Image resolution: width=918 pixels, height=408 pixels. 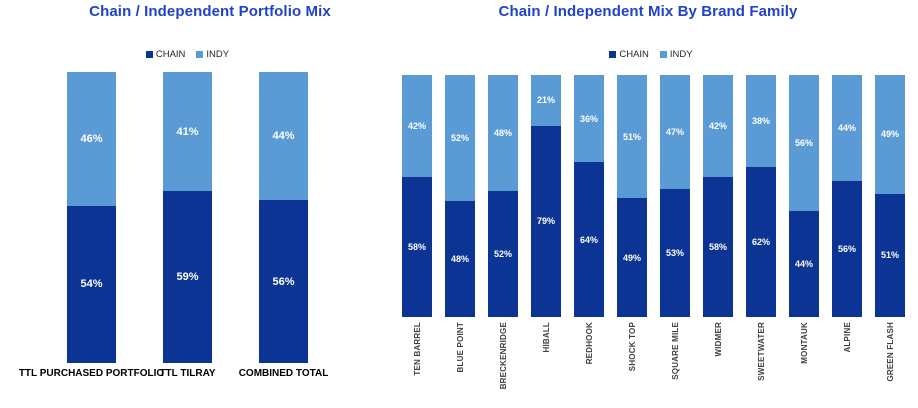 I want to click on stacked-bar-redhook: 36% 64%, so click(x=589, y=196).